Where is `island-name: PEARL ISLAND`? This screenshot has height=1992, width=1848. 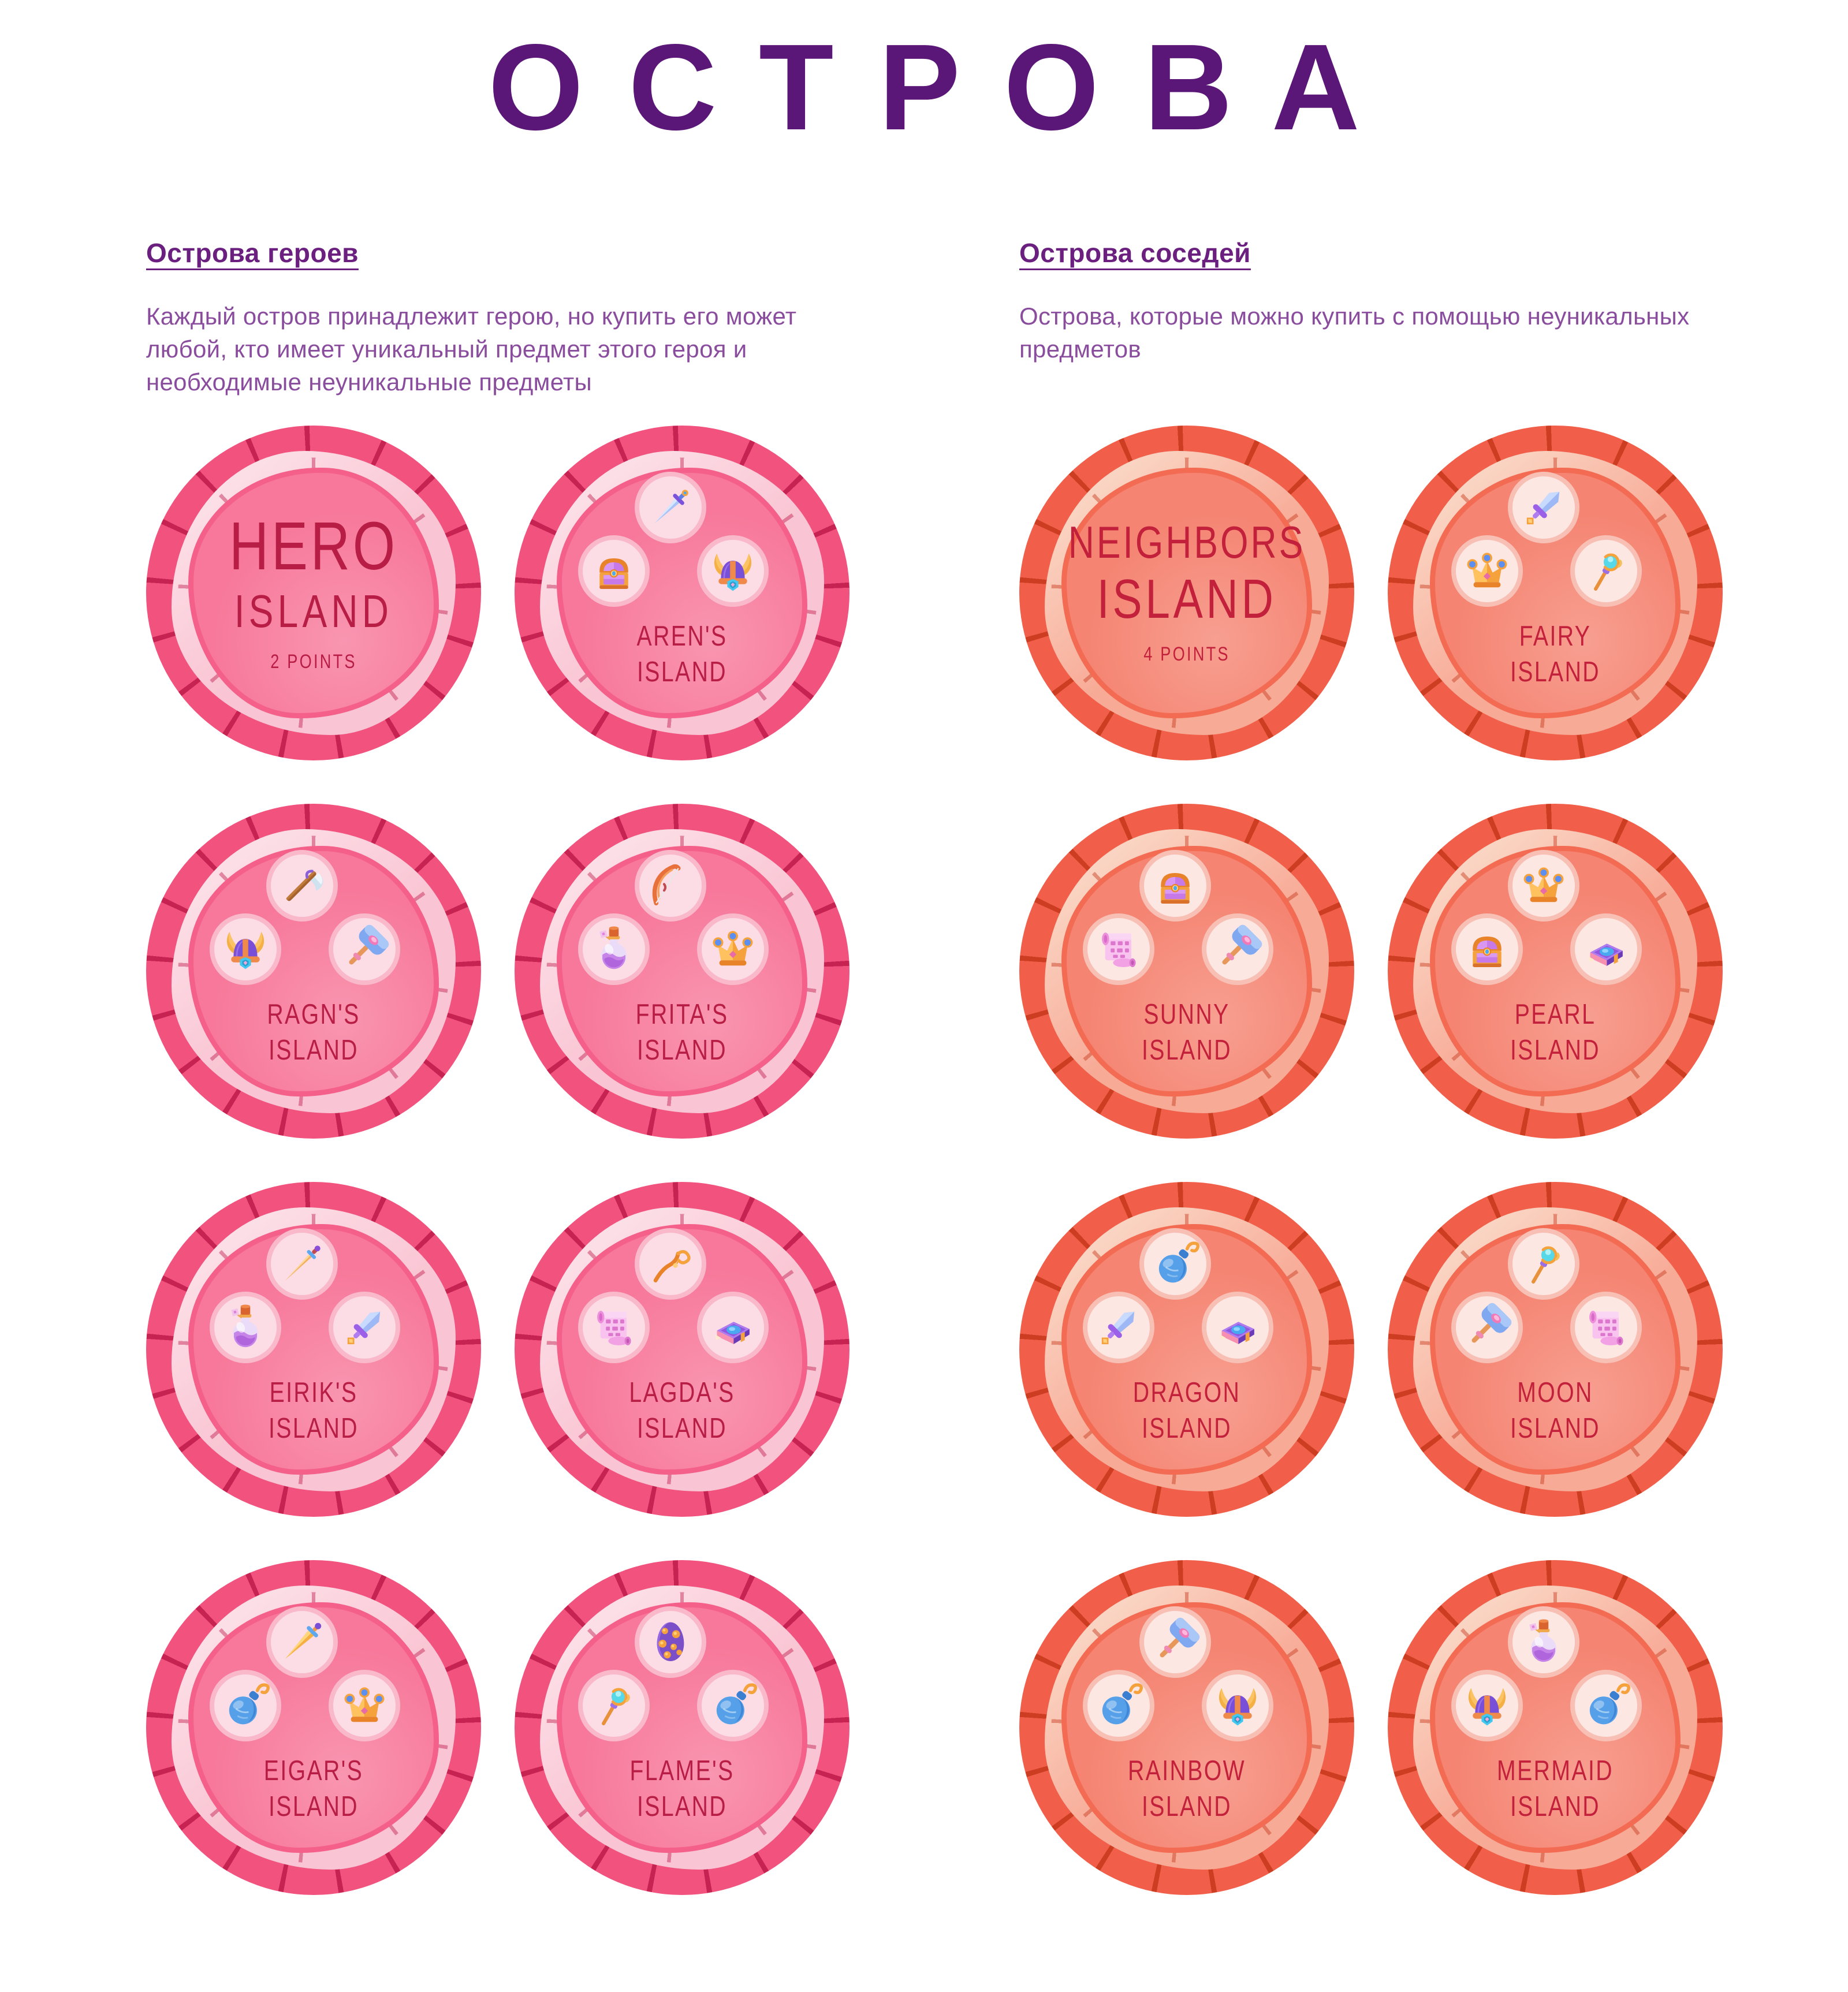 island-name: PEARL ISLAND is located at coordinates (1555, 1032).